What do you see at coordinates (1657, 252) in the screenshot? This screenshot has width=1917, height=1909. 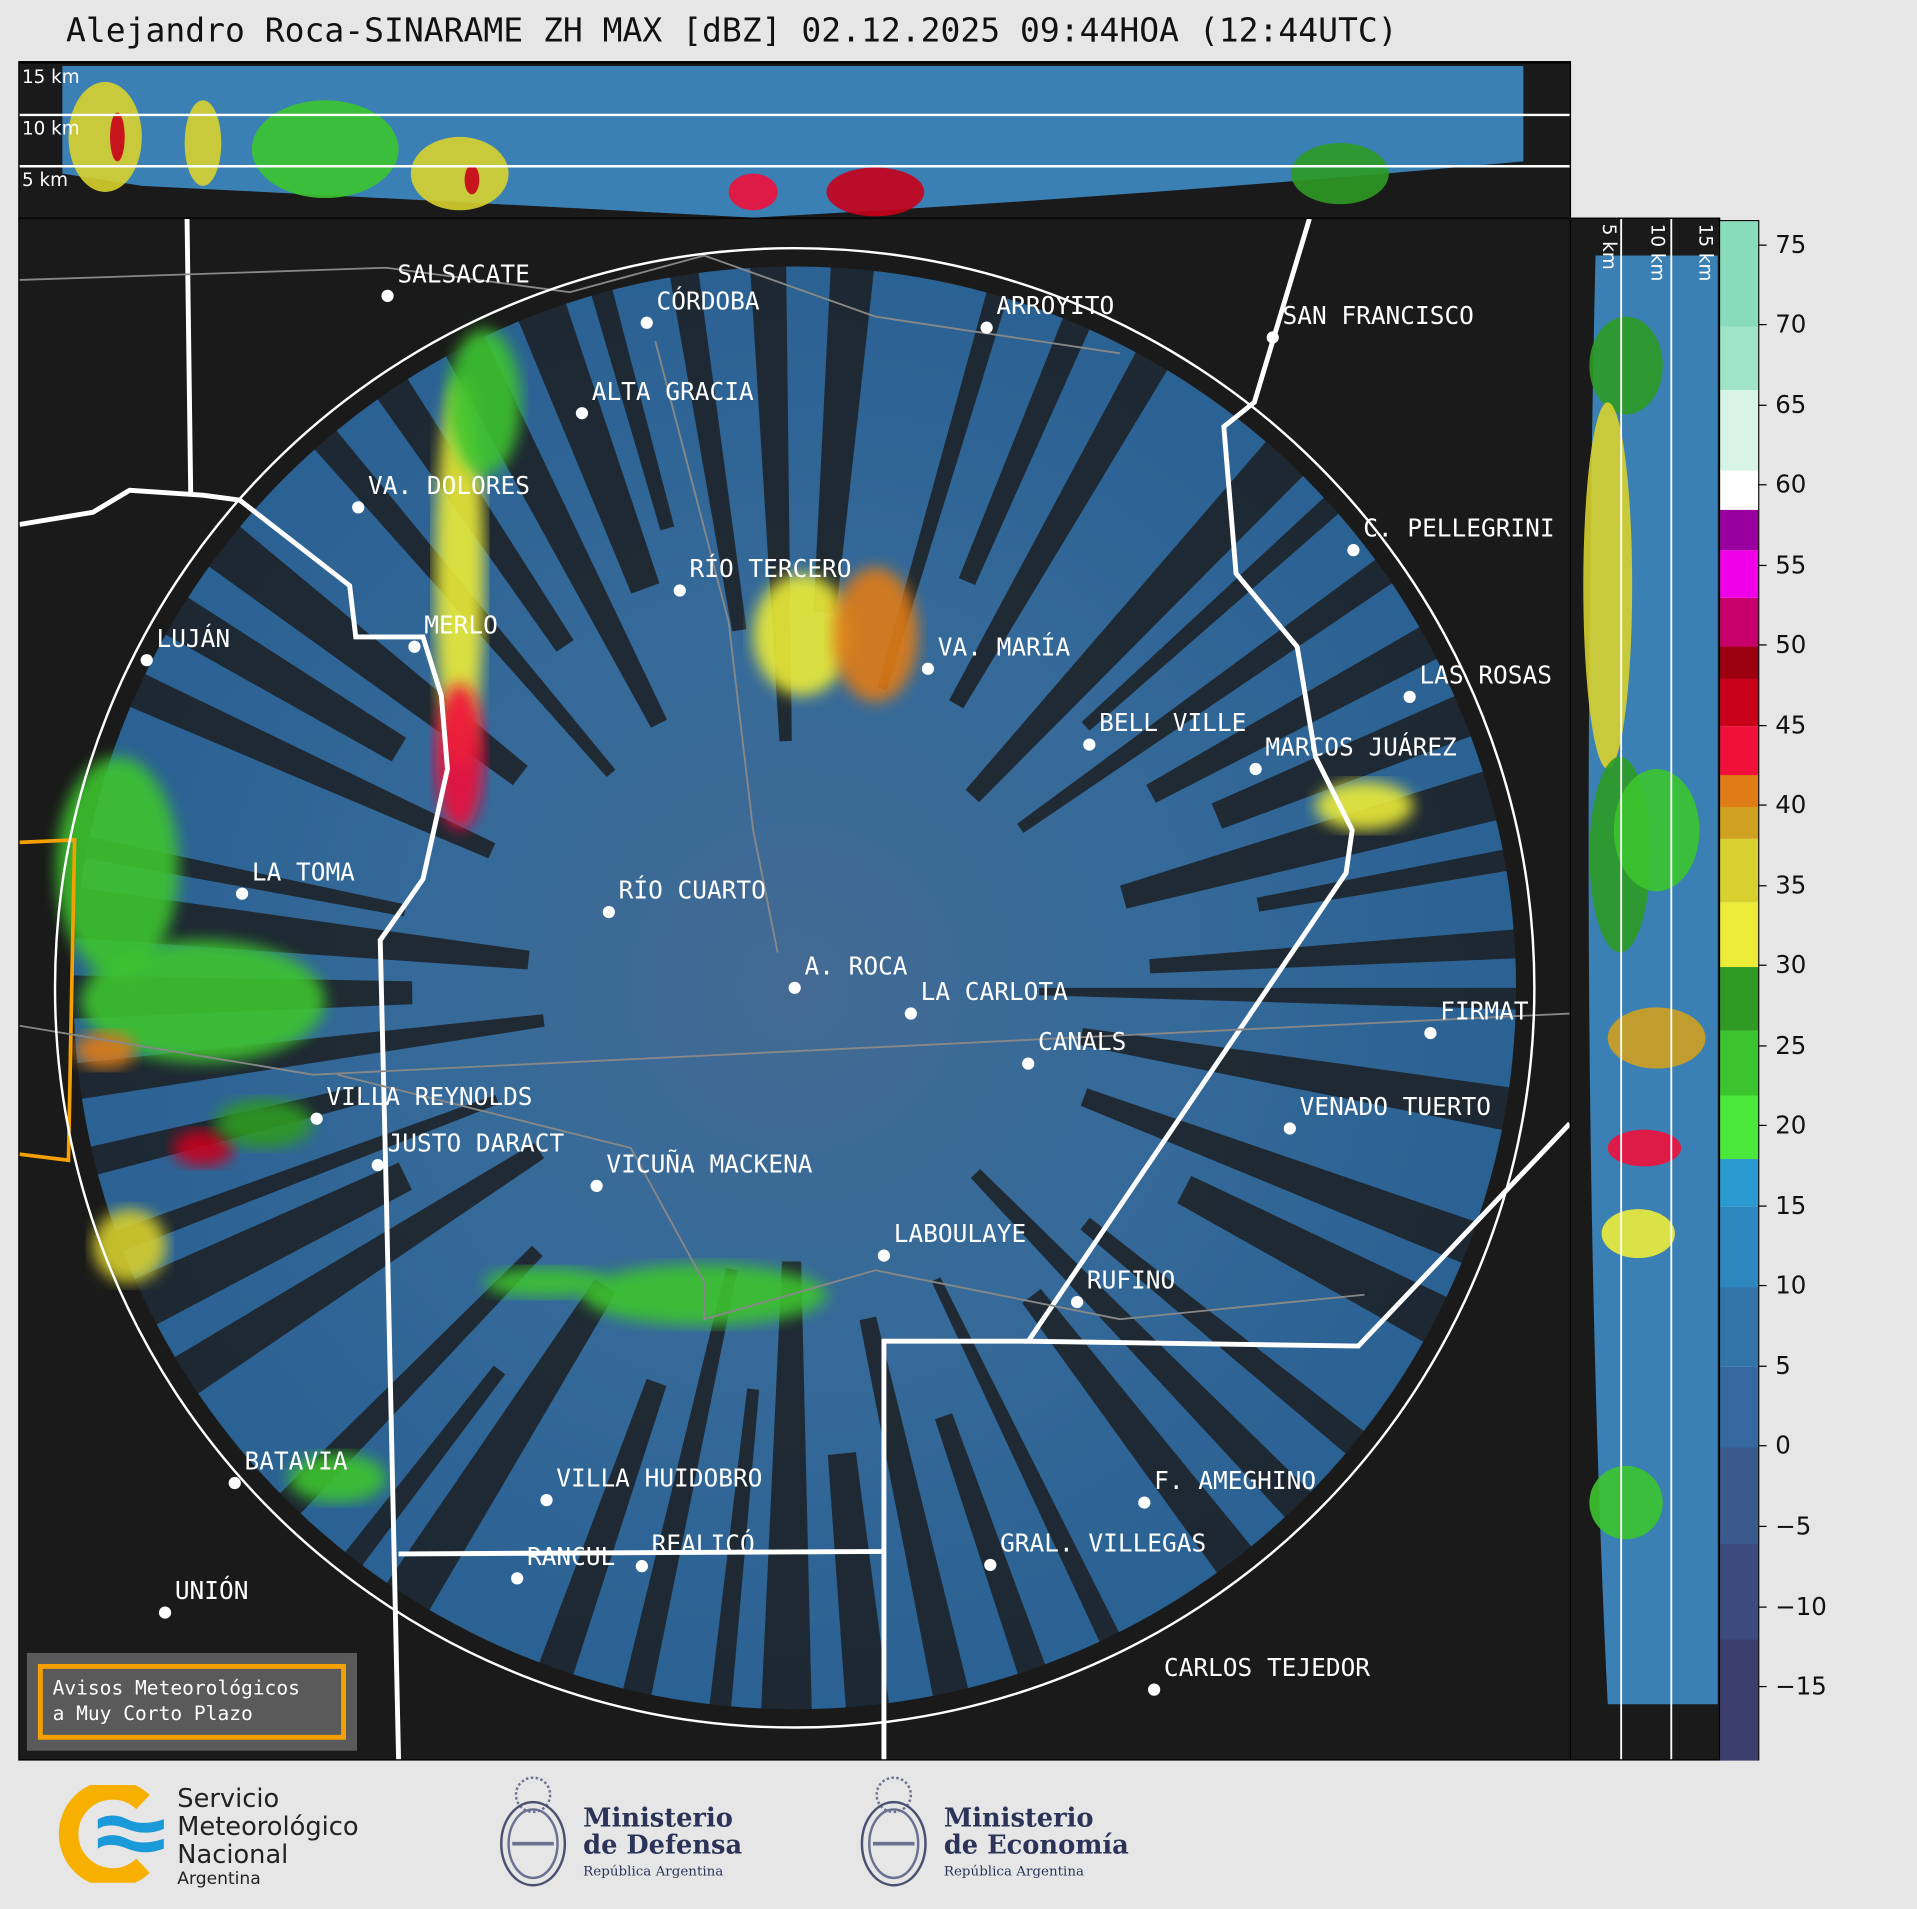 I see `side-label-10km: 10 km` at bounding box center [1657, 252].